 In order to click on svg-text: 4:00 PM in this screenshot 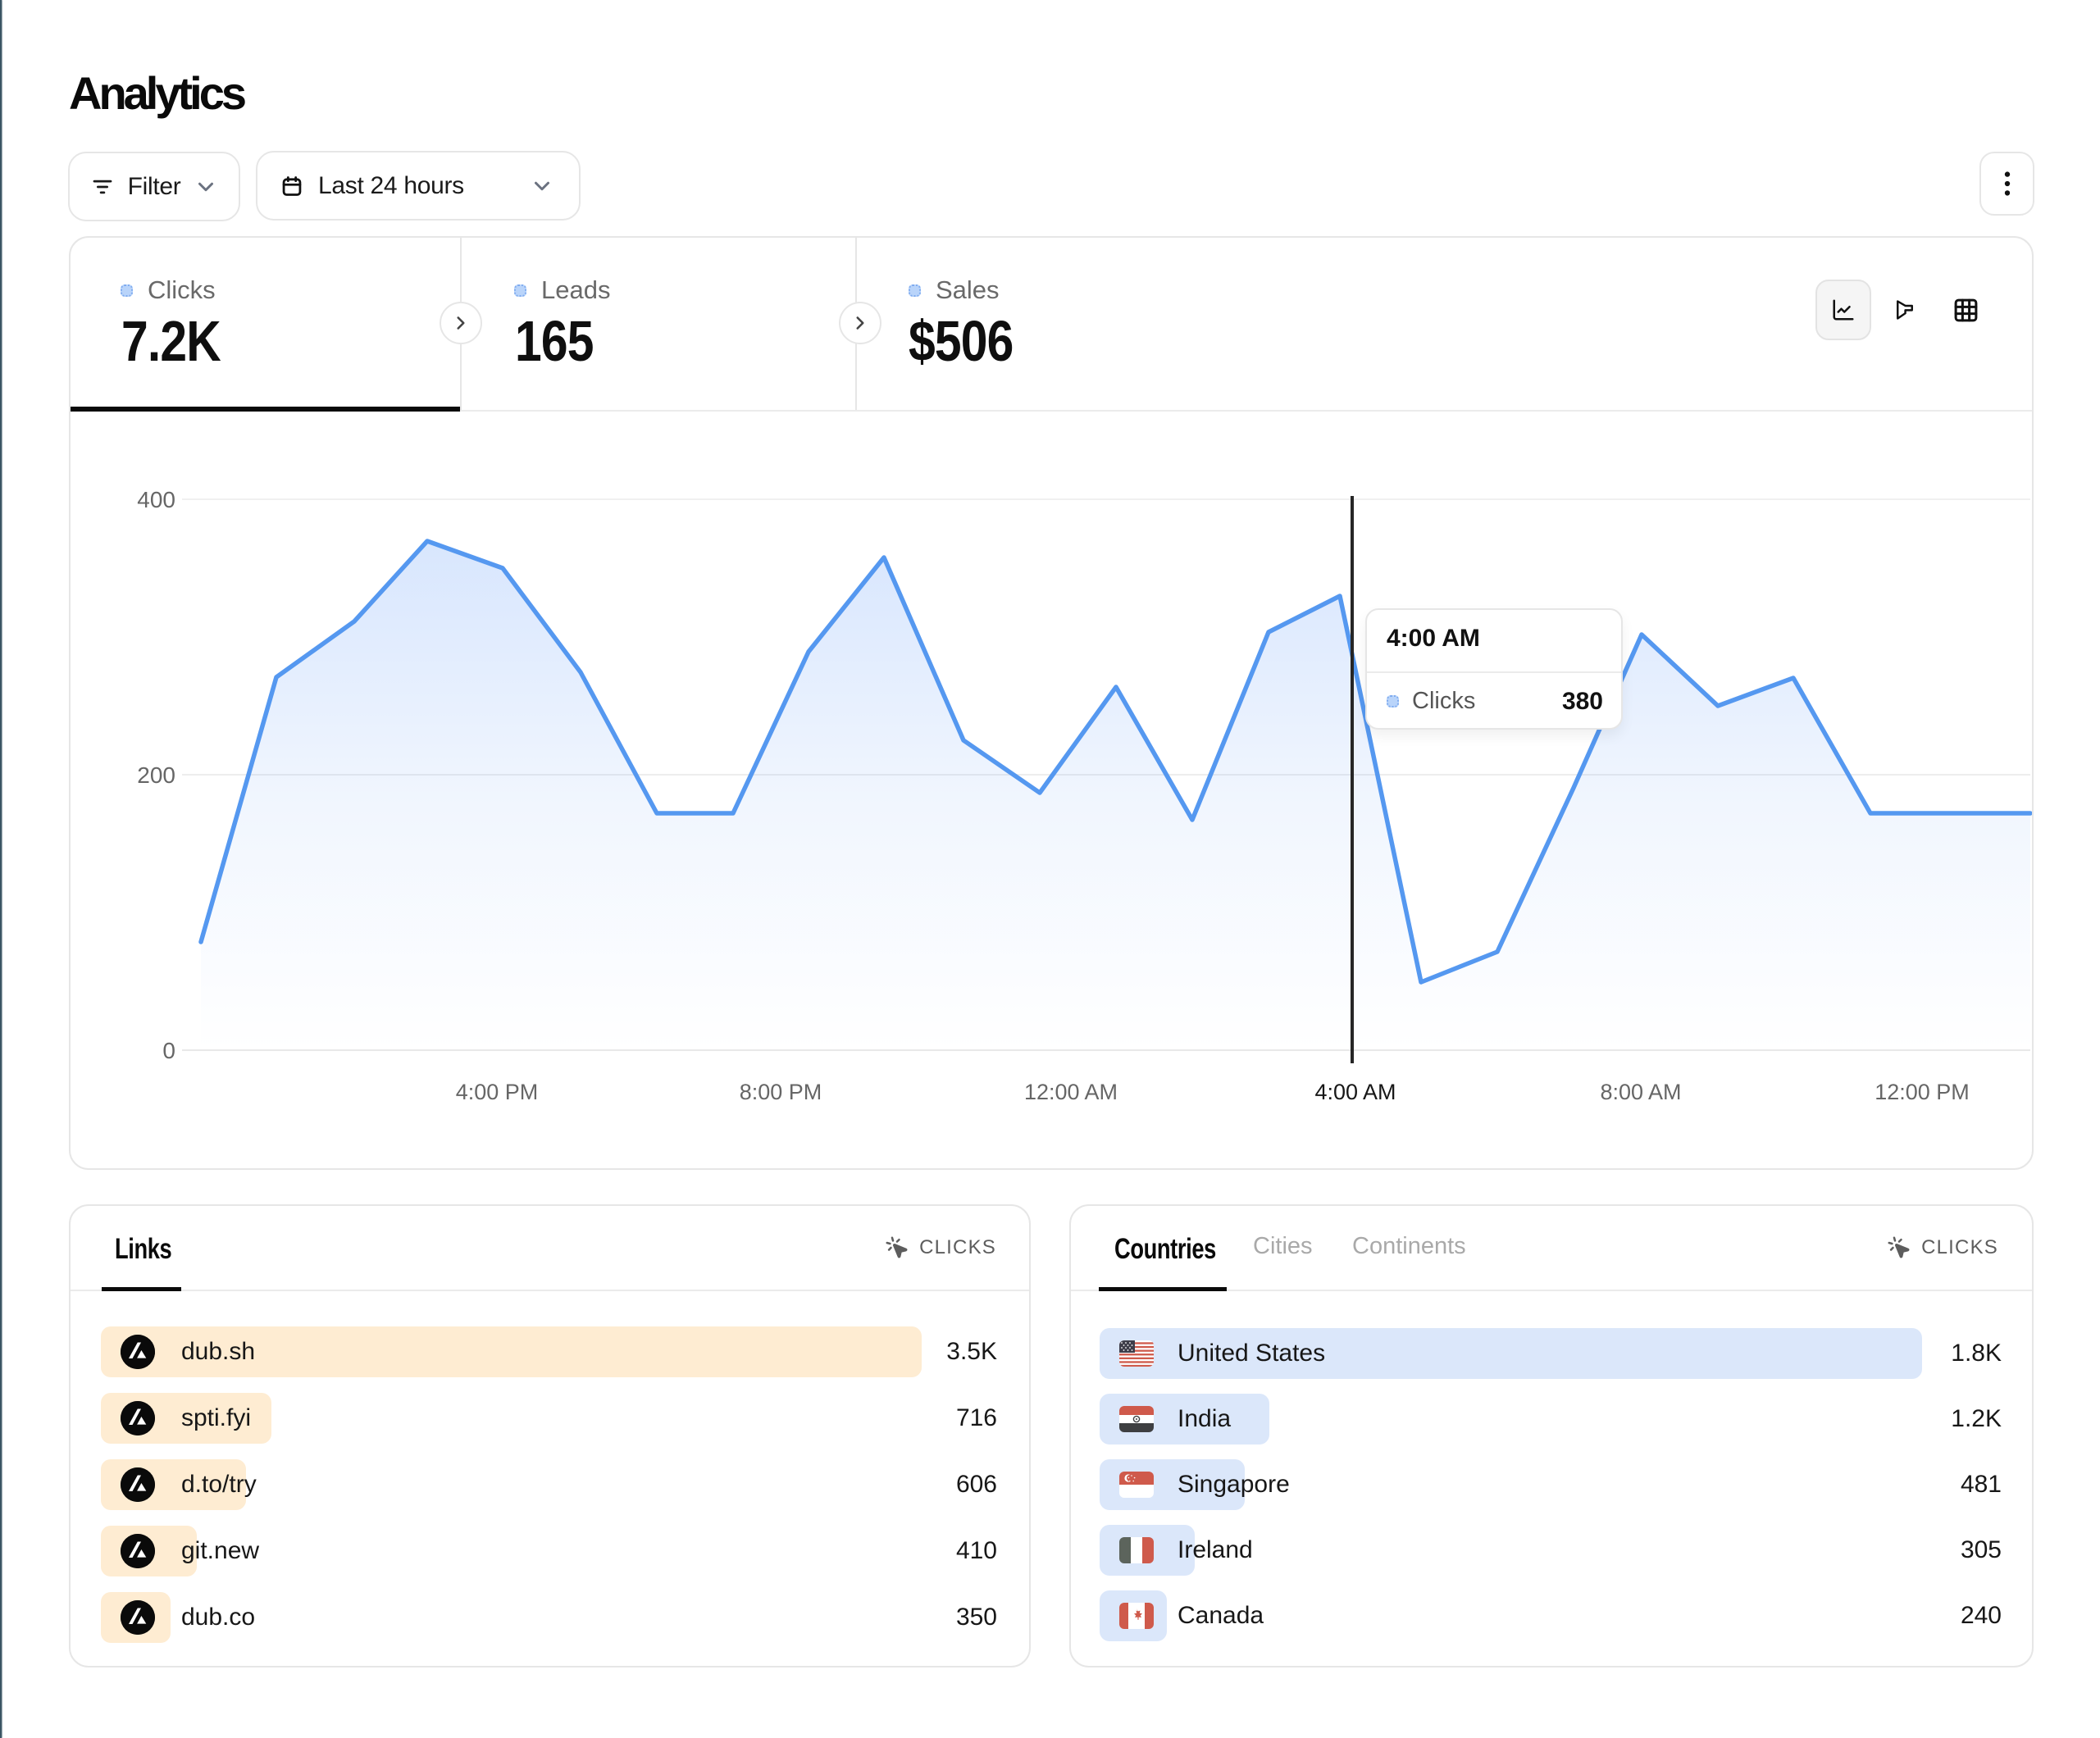, I will do `click(497, 1092)`.